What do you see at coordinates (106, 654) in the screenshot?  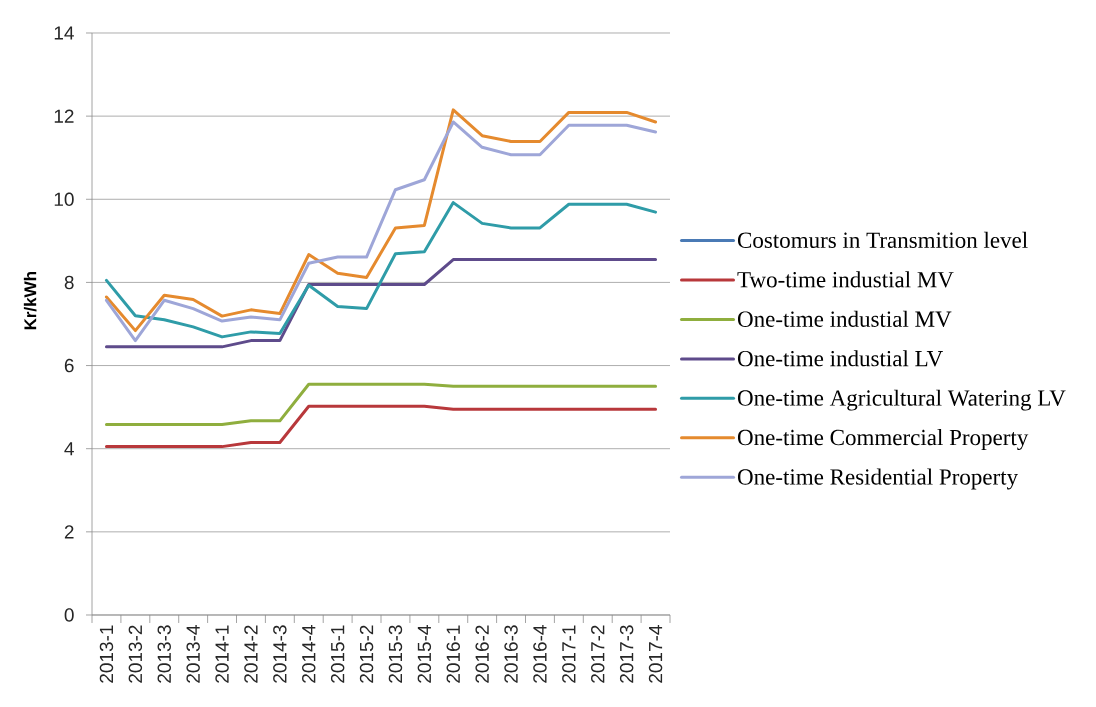 I see `x-tick-label: 2013-1` at bounding box center [106, 654].